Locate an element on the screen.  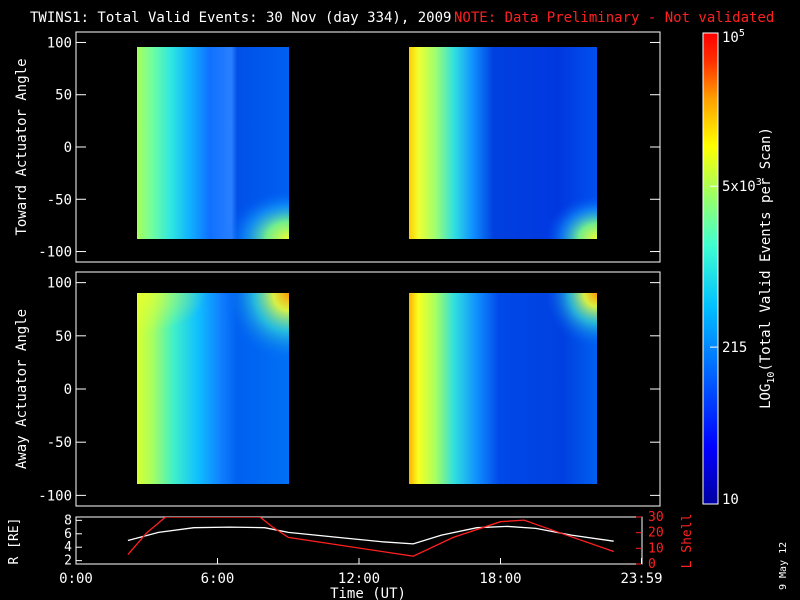
side-date: 9 May 12 is located at coordinates (783, 566).